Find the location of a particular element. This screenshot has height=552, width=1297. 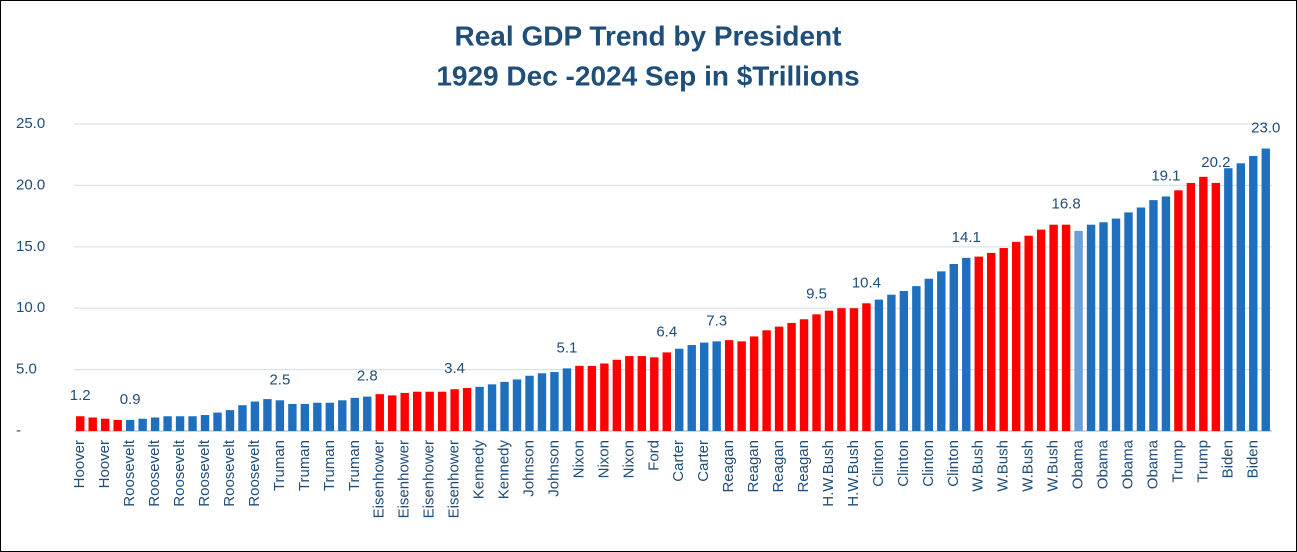

data-label: 5.1 is located at coordinates (566, 347).